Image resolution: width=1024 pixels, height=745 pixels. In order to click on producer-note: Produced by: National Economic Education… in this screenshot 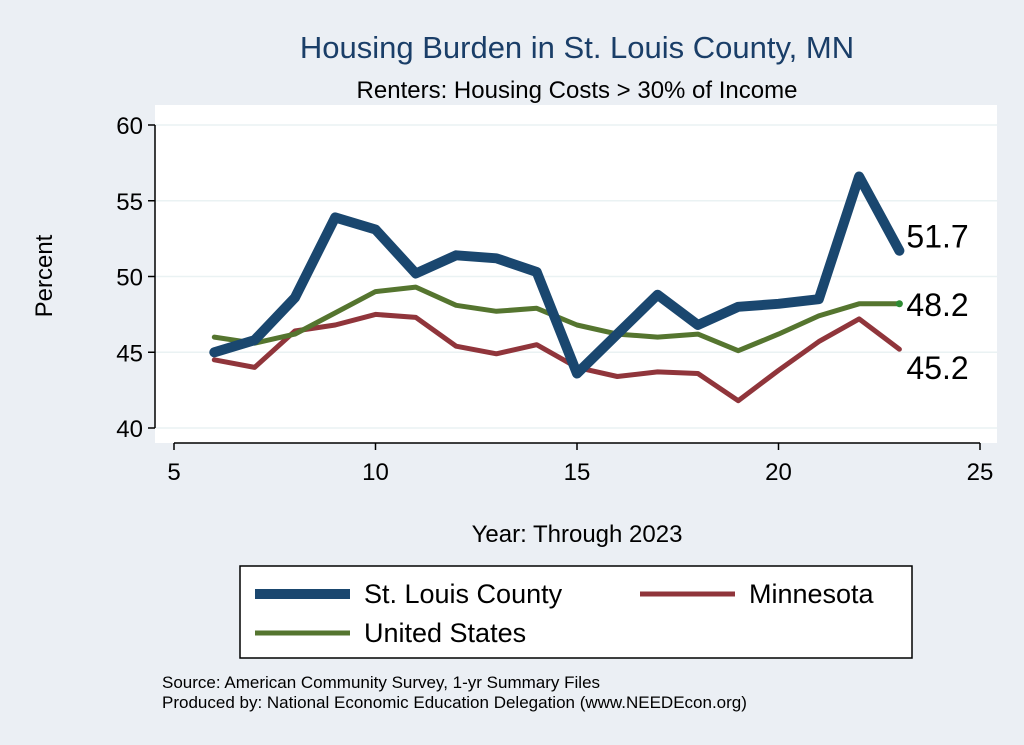, I will do `click(454, 702)`.